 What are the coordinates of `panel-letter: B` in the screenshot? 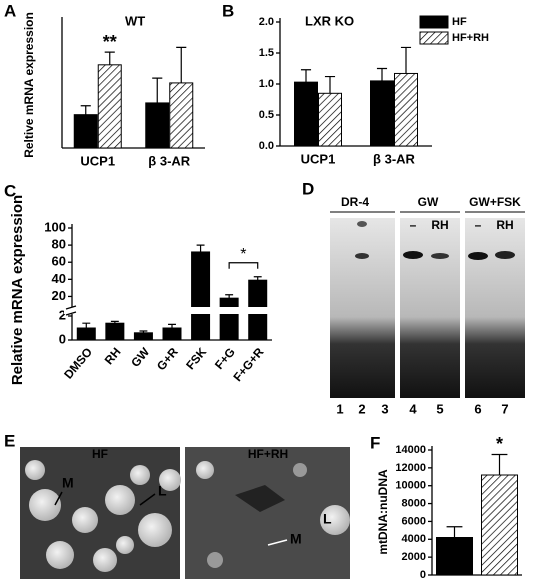 It's located at (228, 10).